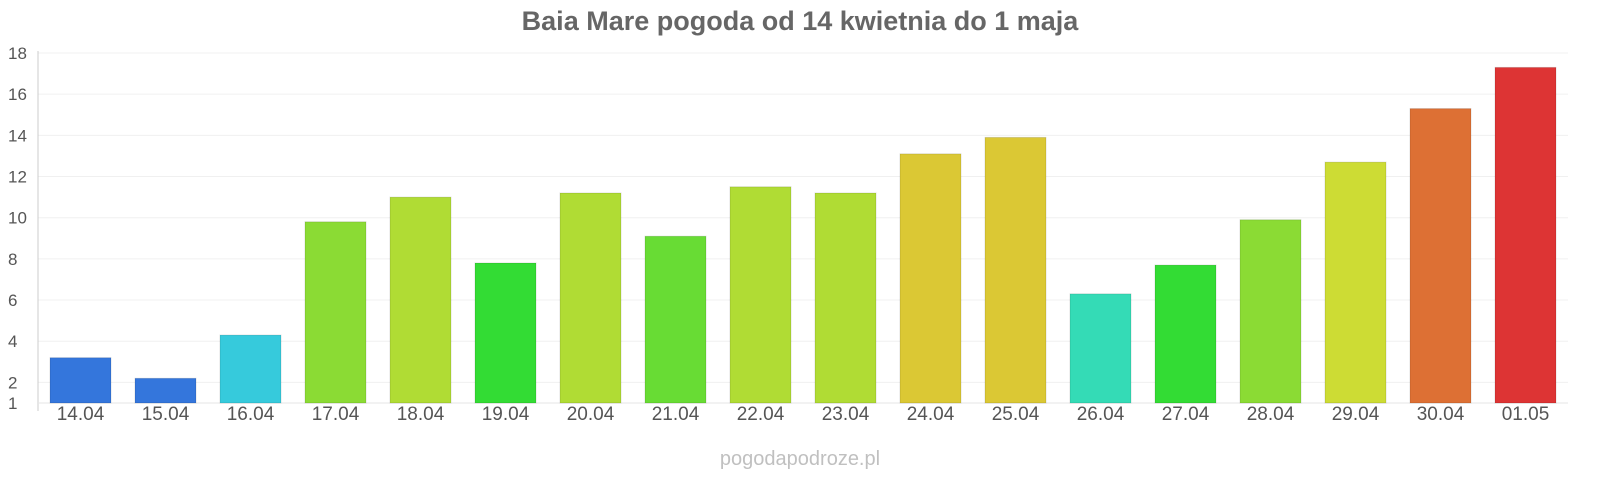 The width and height of the screenshot is (1600, 480). I want to click on bar-20.04, so click(590, 298).